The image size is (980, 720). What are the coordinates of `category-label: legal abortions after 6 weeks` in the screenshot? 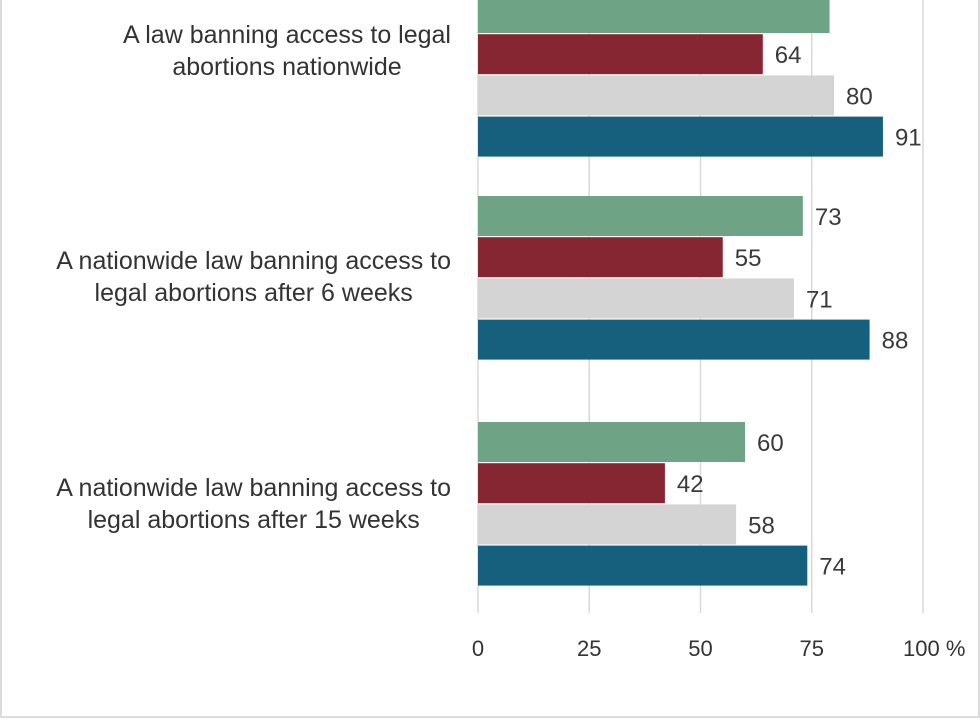 It's located at (254, 293).